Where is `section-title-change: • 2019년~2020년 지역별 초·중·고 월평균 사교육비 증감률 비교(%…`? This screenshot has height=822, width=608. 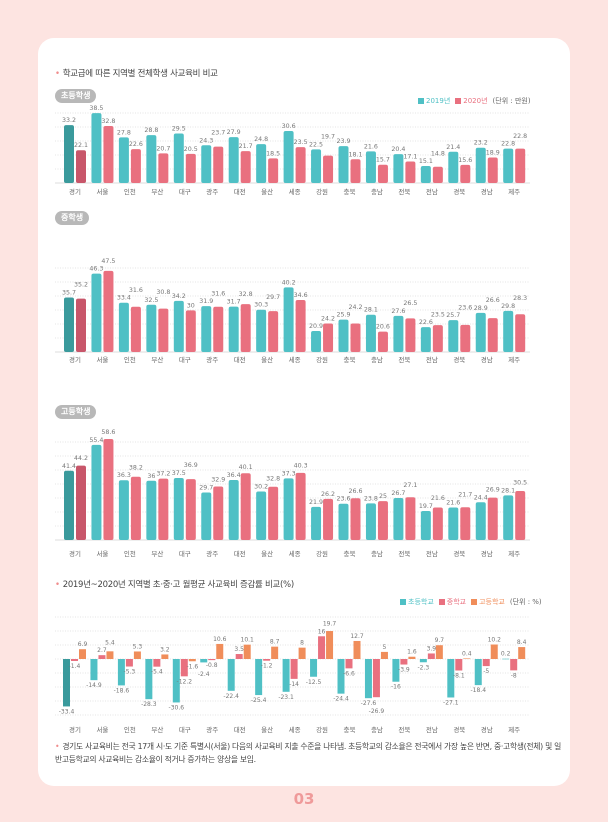 section-title-change: • 2019년~2020년 지역별 초·중·고 월평균 사교육비 증감률 비교(%… is located at coordinates (174, 585).